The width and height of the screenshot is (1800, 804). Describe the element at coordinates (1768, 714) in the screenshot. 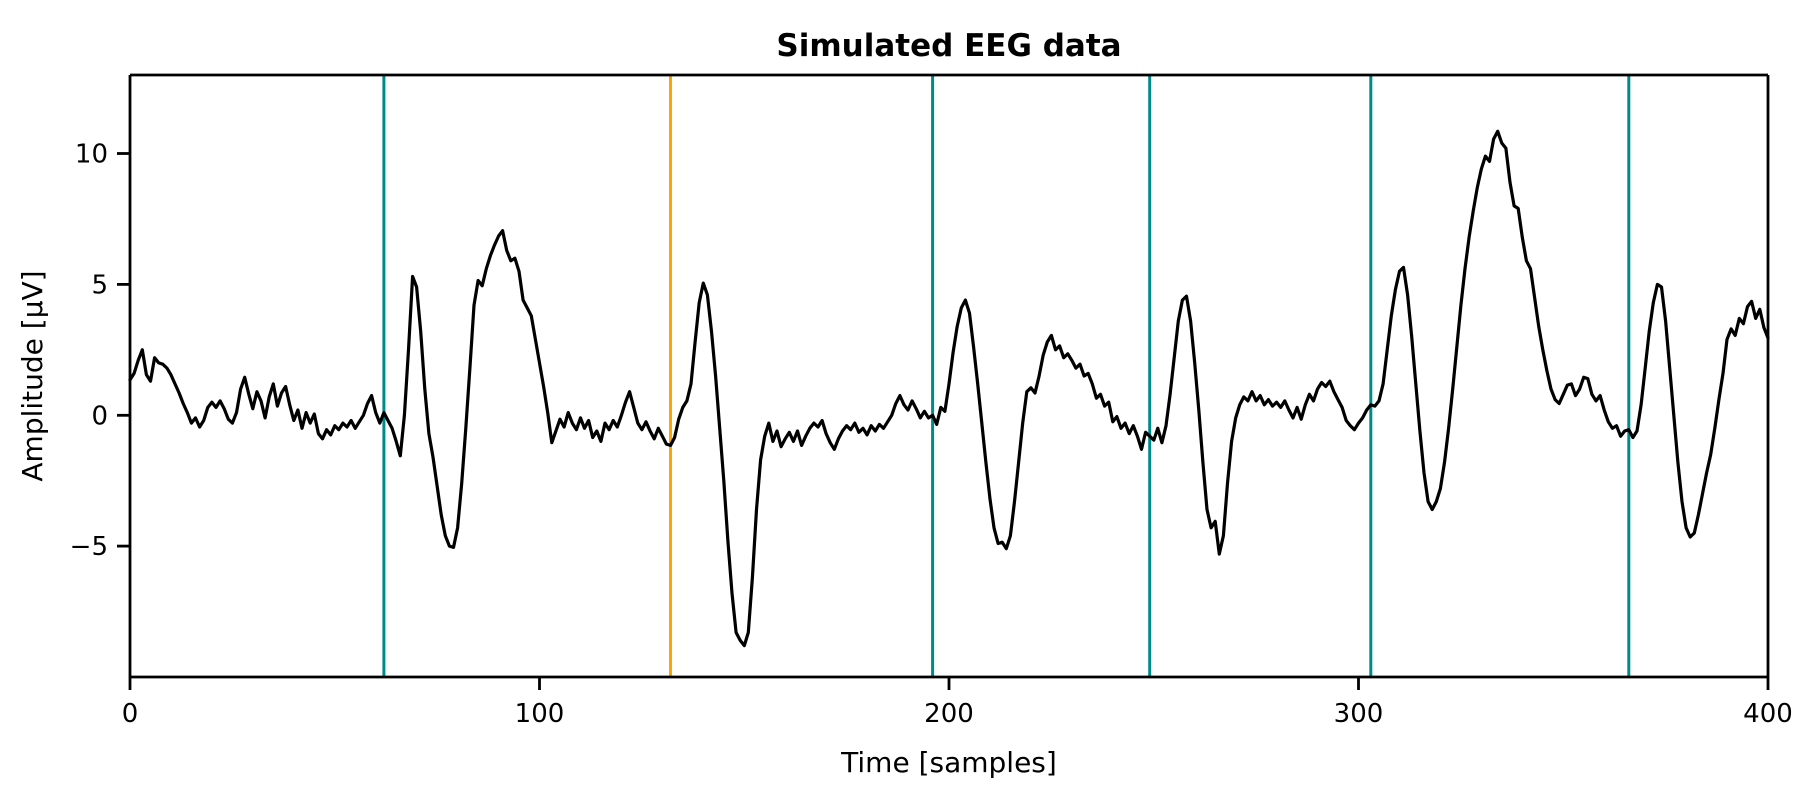

I see `x-tick-label: 400` at that location.